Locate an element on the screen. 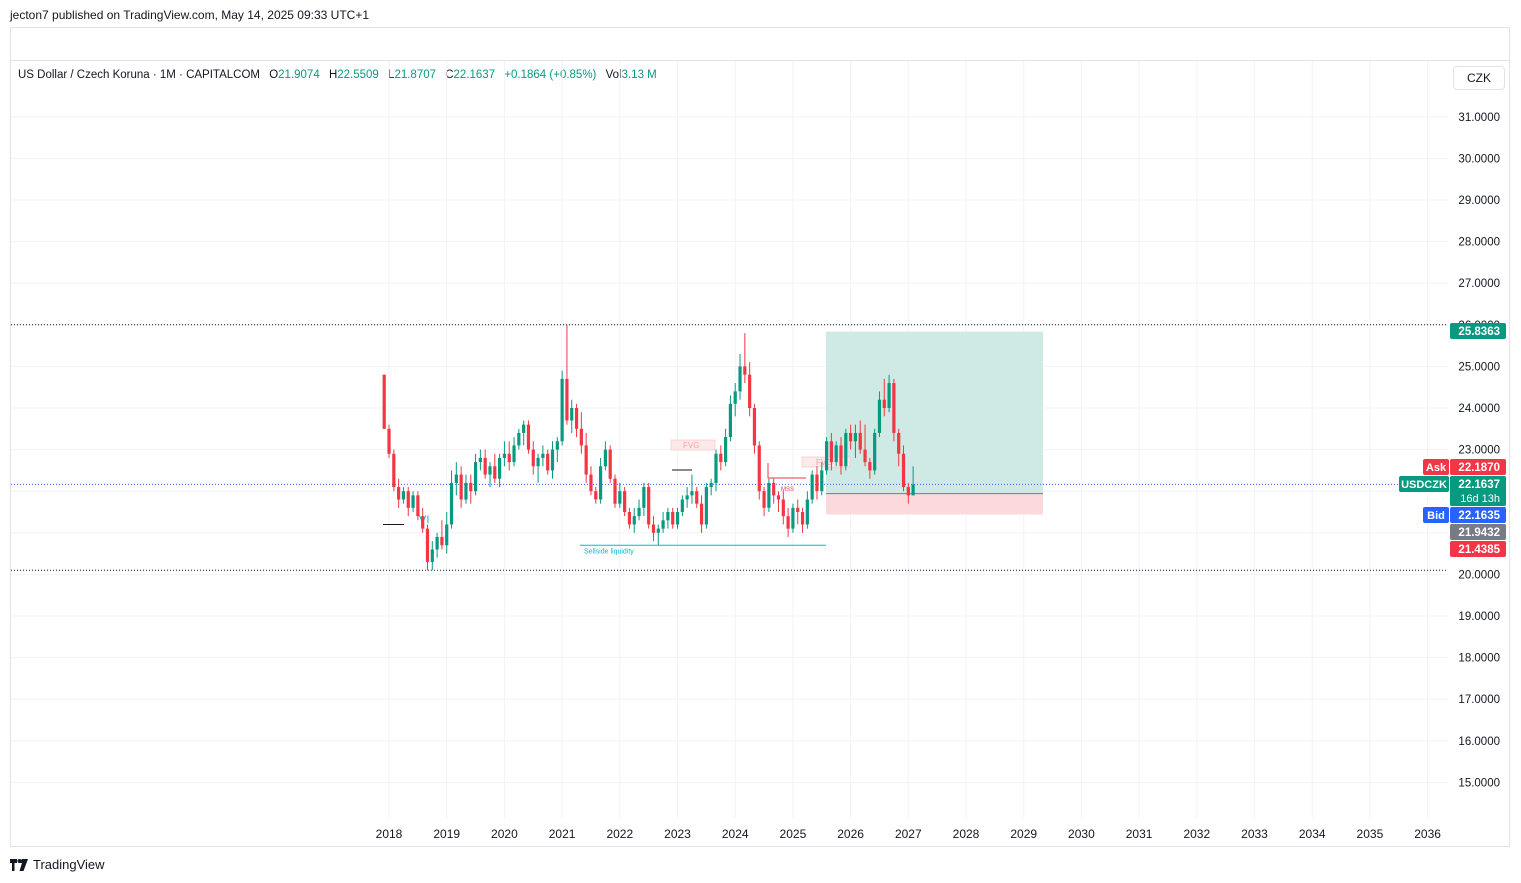  stop-price-badge-value: 21.4385 is located at coordinates (1479, 550).